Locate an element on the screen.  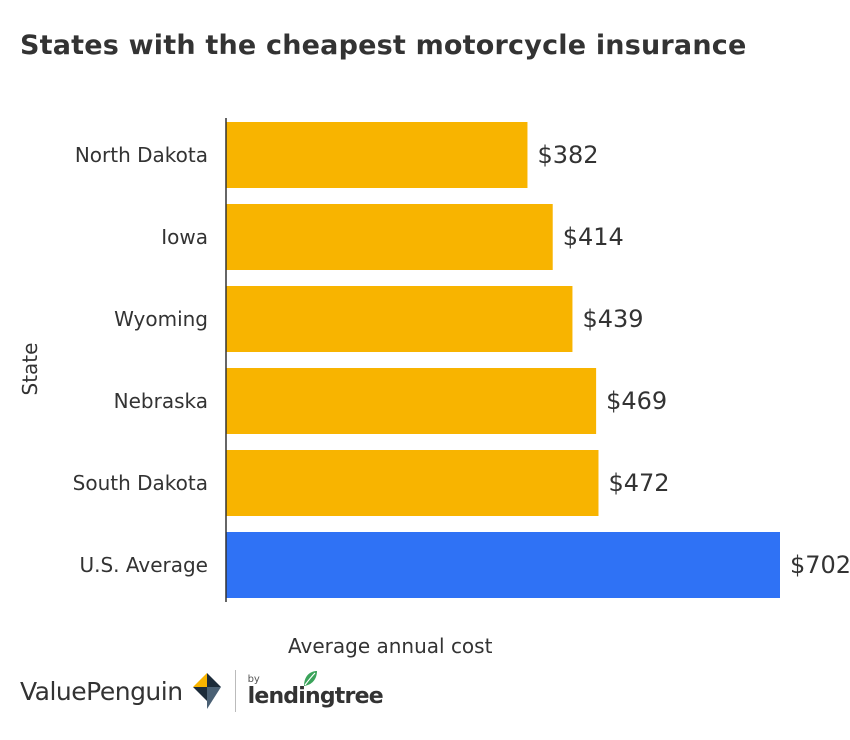
y-axis-label: State is located at coordinates (30, 369).